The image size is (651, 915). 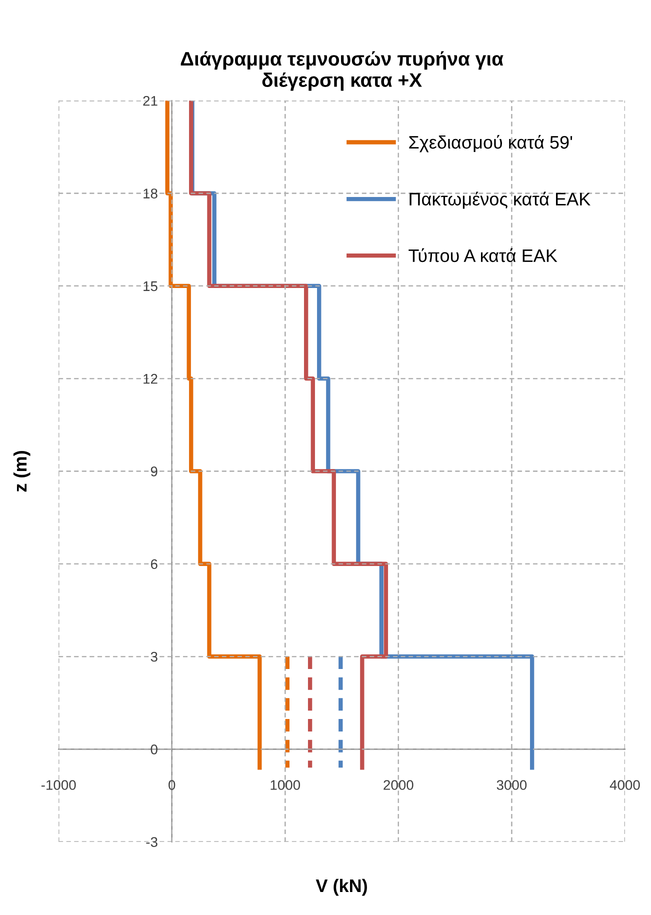 I want to click on x-tick-label: 3000, so click(x=511, y=785).